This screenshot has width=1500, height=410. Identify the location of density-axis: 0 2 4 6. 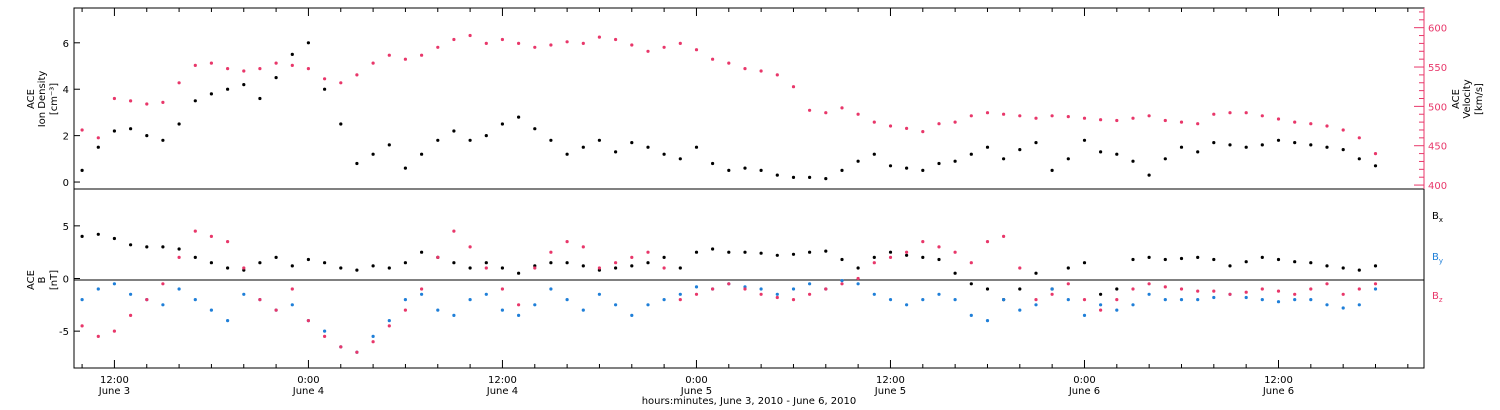
(71, 114).